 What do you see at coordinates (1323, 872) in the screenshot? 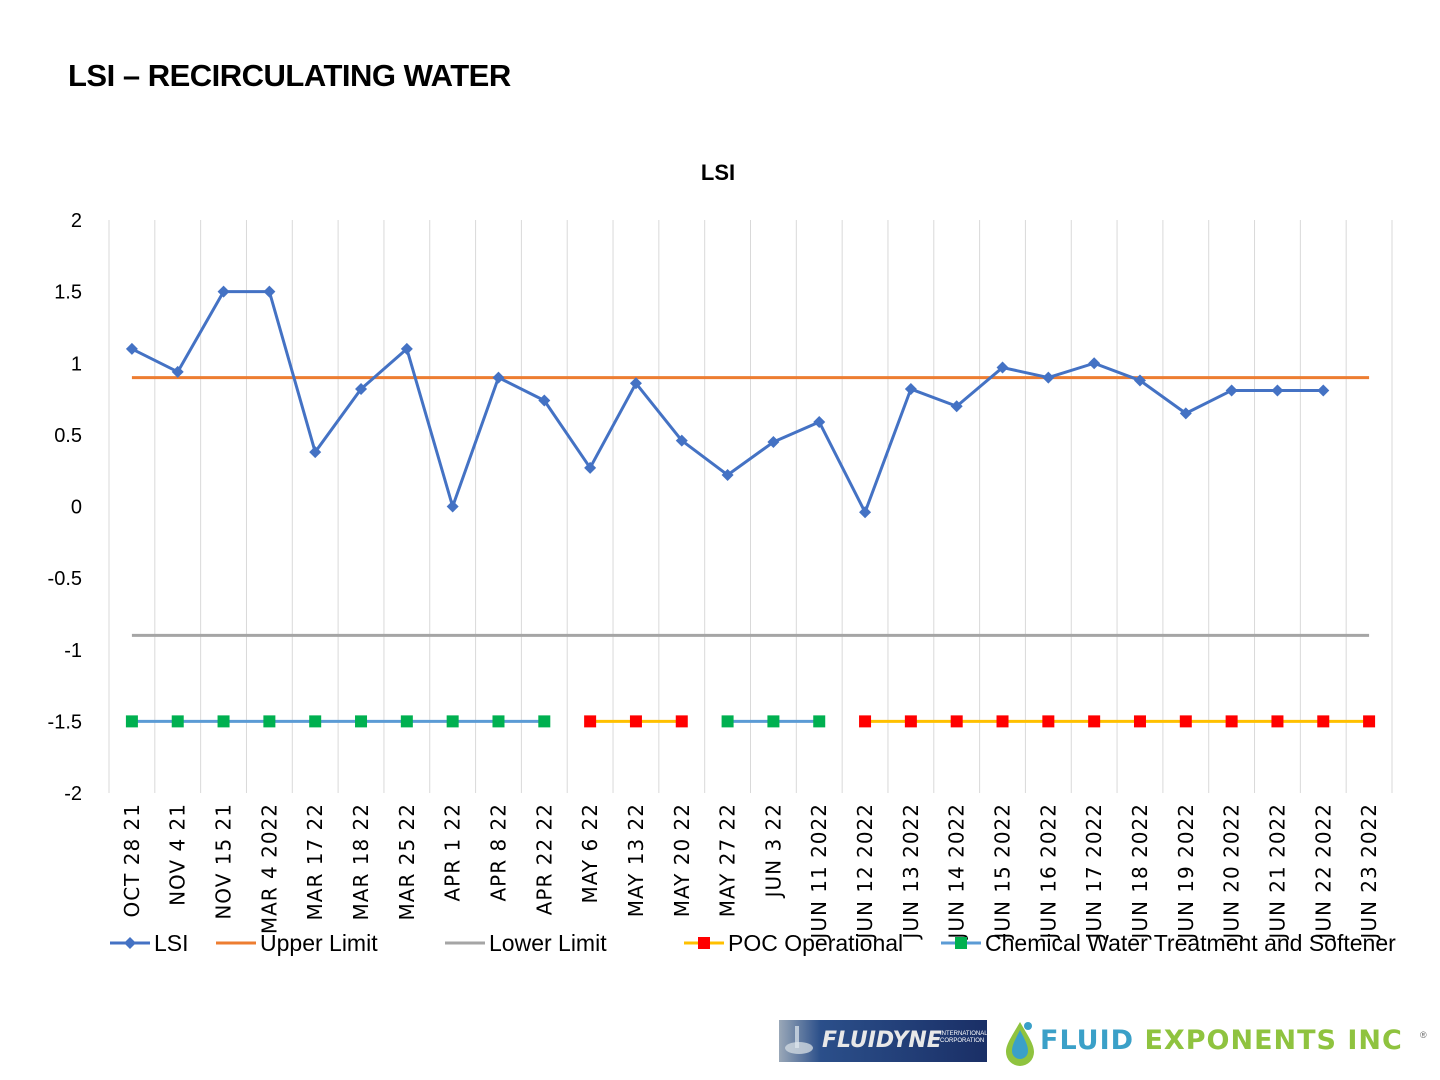
I see `x-tick-label: JUN 22 2022` at bounding box center [1323, 872].